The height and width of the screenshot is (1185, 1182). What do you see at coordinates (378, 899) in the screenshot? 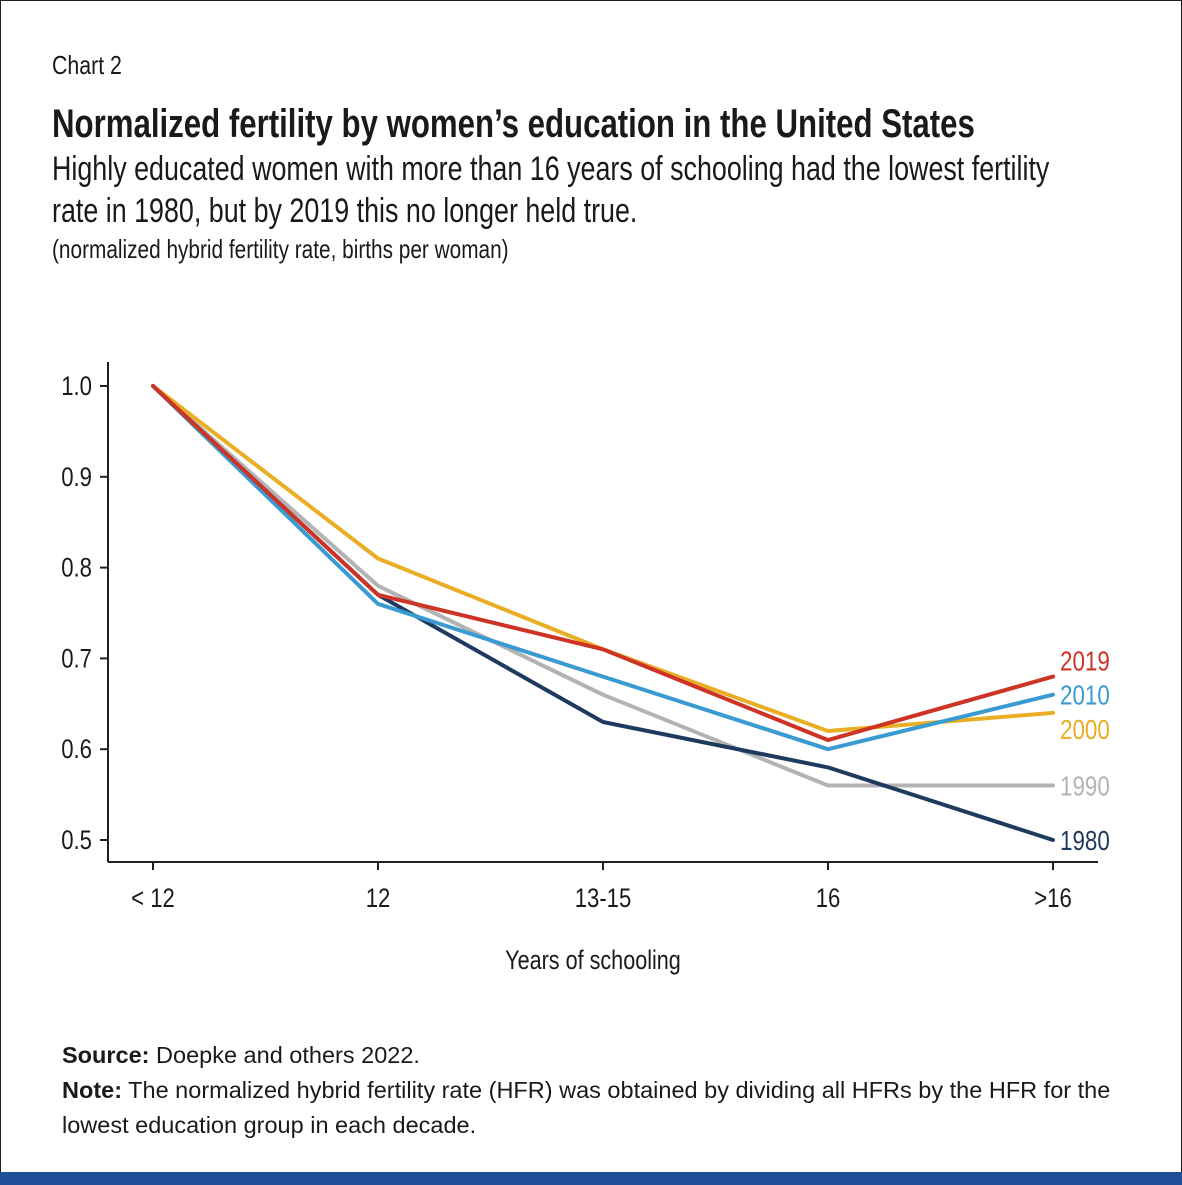
I see `x-tick-label: 12` at bounding box center [378, 899].